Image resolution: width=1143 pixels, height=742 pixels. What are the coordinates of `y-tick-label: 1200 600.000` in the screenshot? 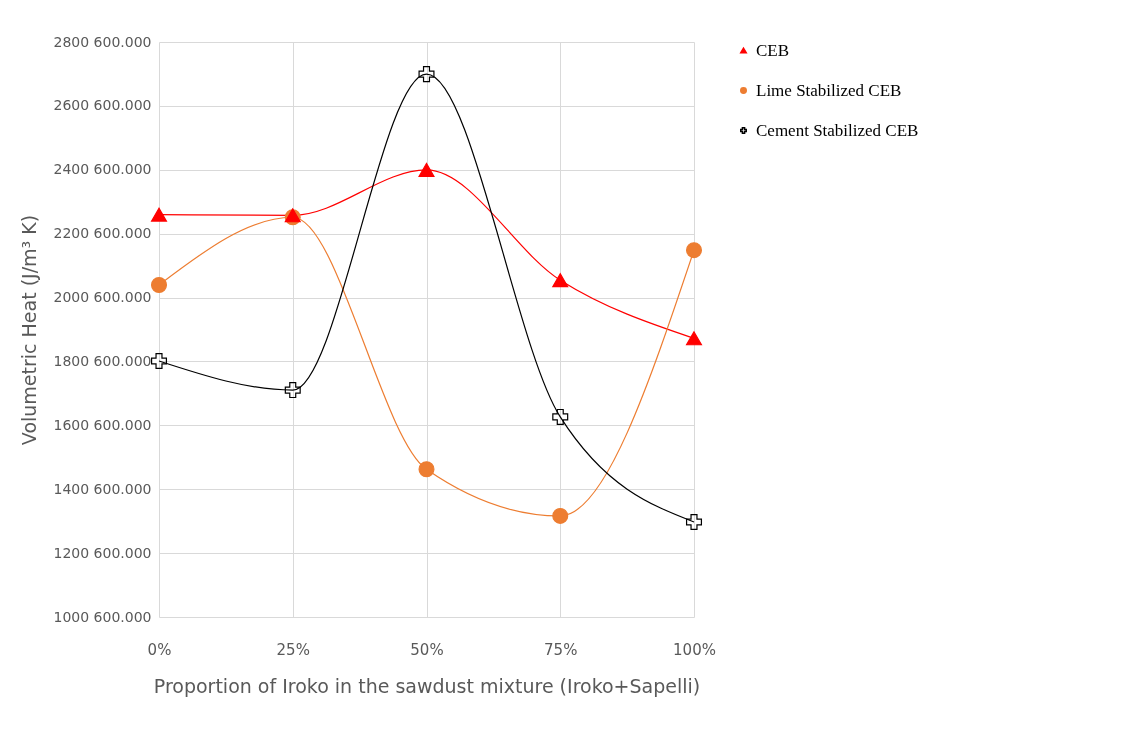 It's located at (102, 552).